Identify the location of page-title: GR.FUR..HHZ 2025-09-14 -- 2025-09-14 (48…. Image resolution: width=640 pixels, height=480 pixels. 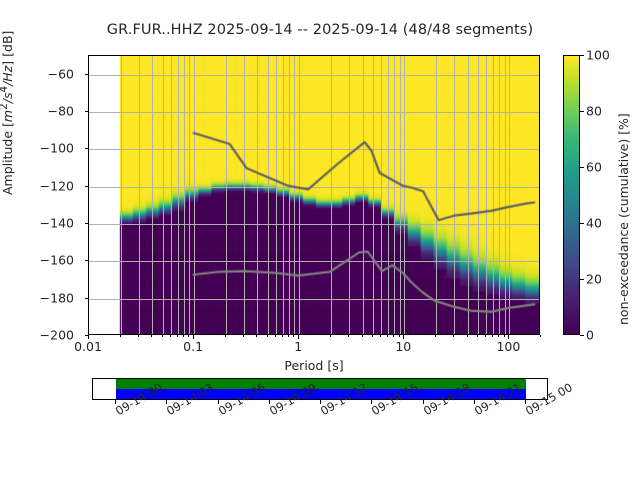
(320, 30).